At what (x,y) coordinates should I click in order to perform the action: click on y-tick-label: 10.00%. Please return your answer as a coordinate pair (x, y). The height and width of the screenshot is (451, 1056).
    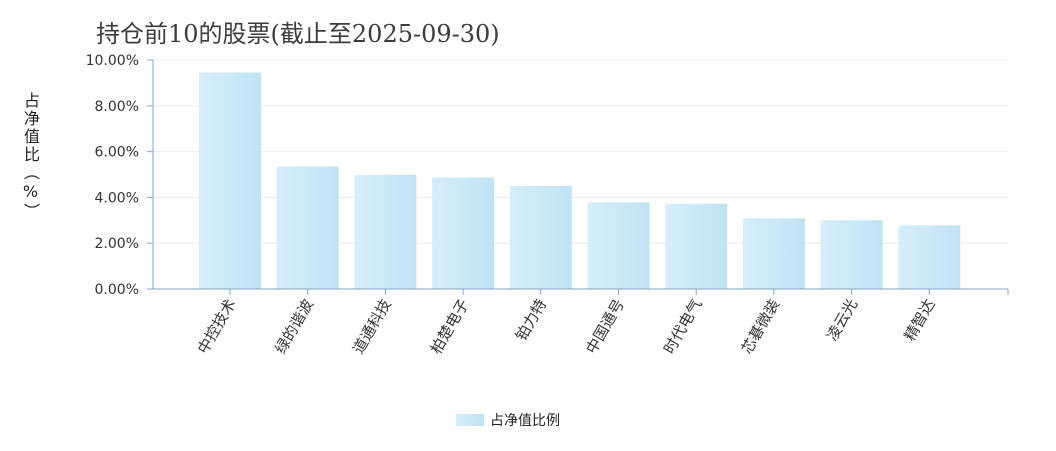
    Looking at the image, I should click on (112, 61).